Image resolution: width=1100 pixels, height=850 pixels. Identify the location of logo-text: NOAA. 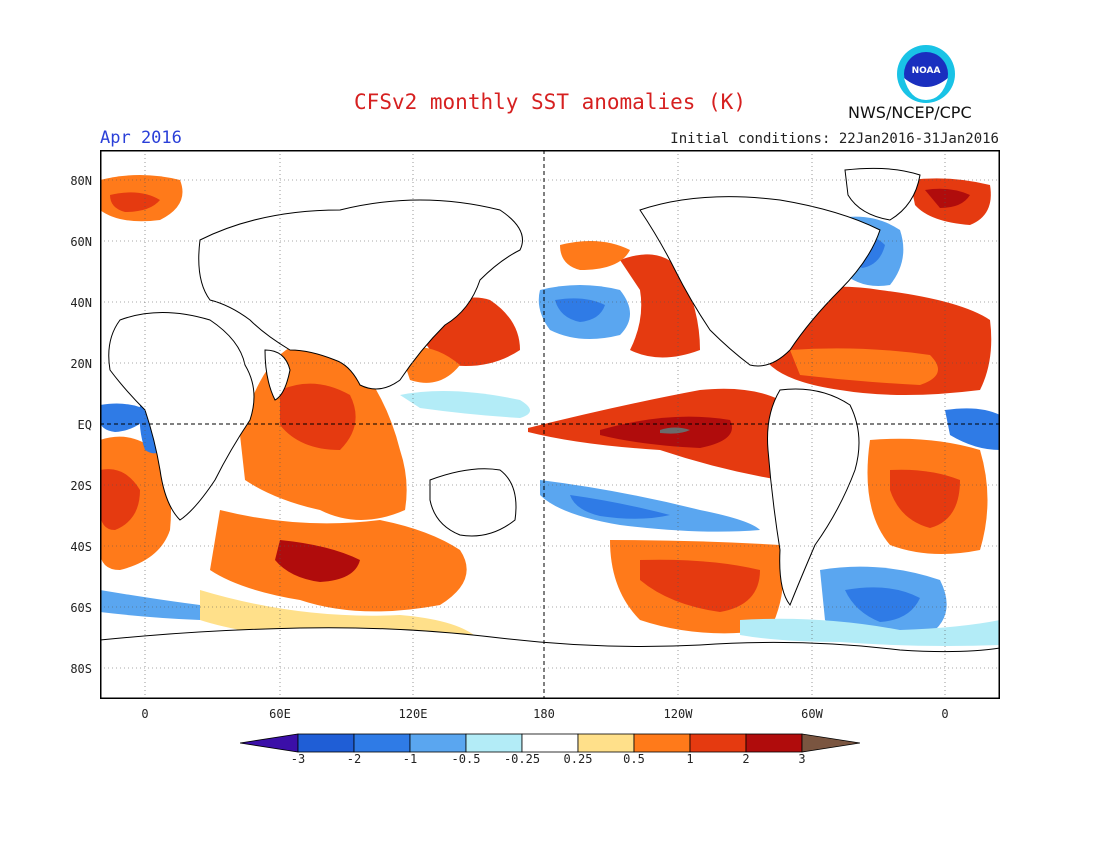
(926, 71).